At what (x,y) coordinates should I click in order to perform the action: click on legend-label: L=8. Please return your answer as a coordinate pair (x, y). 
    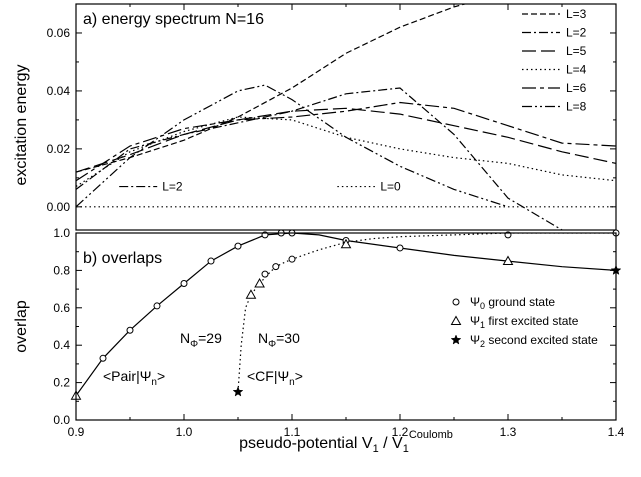
    Looking at the image, I should click on (576, 107).